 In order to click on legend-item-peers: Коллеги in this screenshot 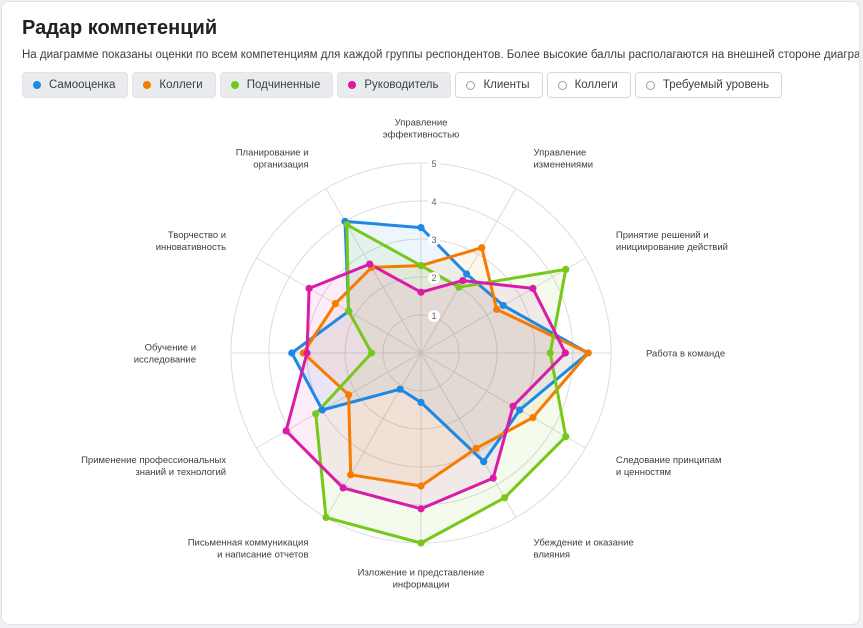, I will do `click(174, 85)`.